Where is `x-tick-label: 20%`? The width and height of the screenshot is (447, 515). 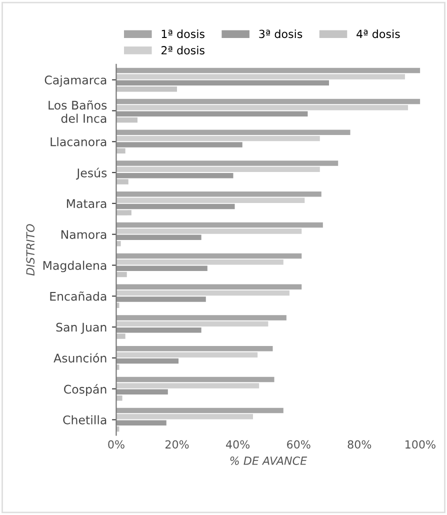 x-tick-label: 20% is located at coordinates (177, 444).